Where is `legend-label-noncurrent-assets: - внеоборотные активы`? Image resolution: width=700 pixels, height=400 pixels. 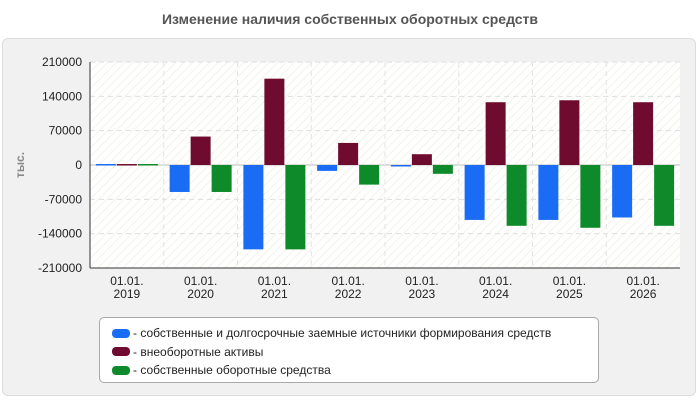
legend-label-noncurrent-assets: - внеоборотные активы is located at coordinates (198, 351).